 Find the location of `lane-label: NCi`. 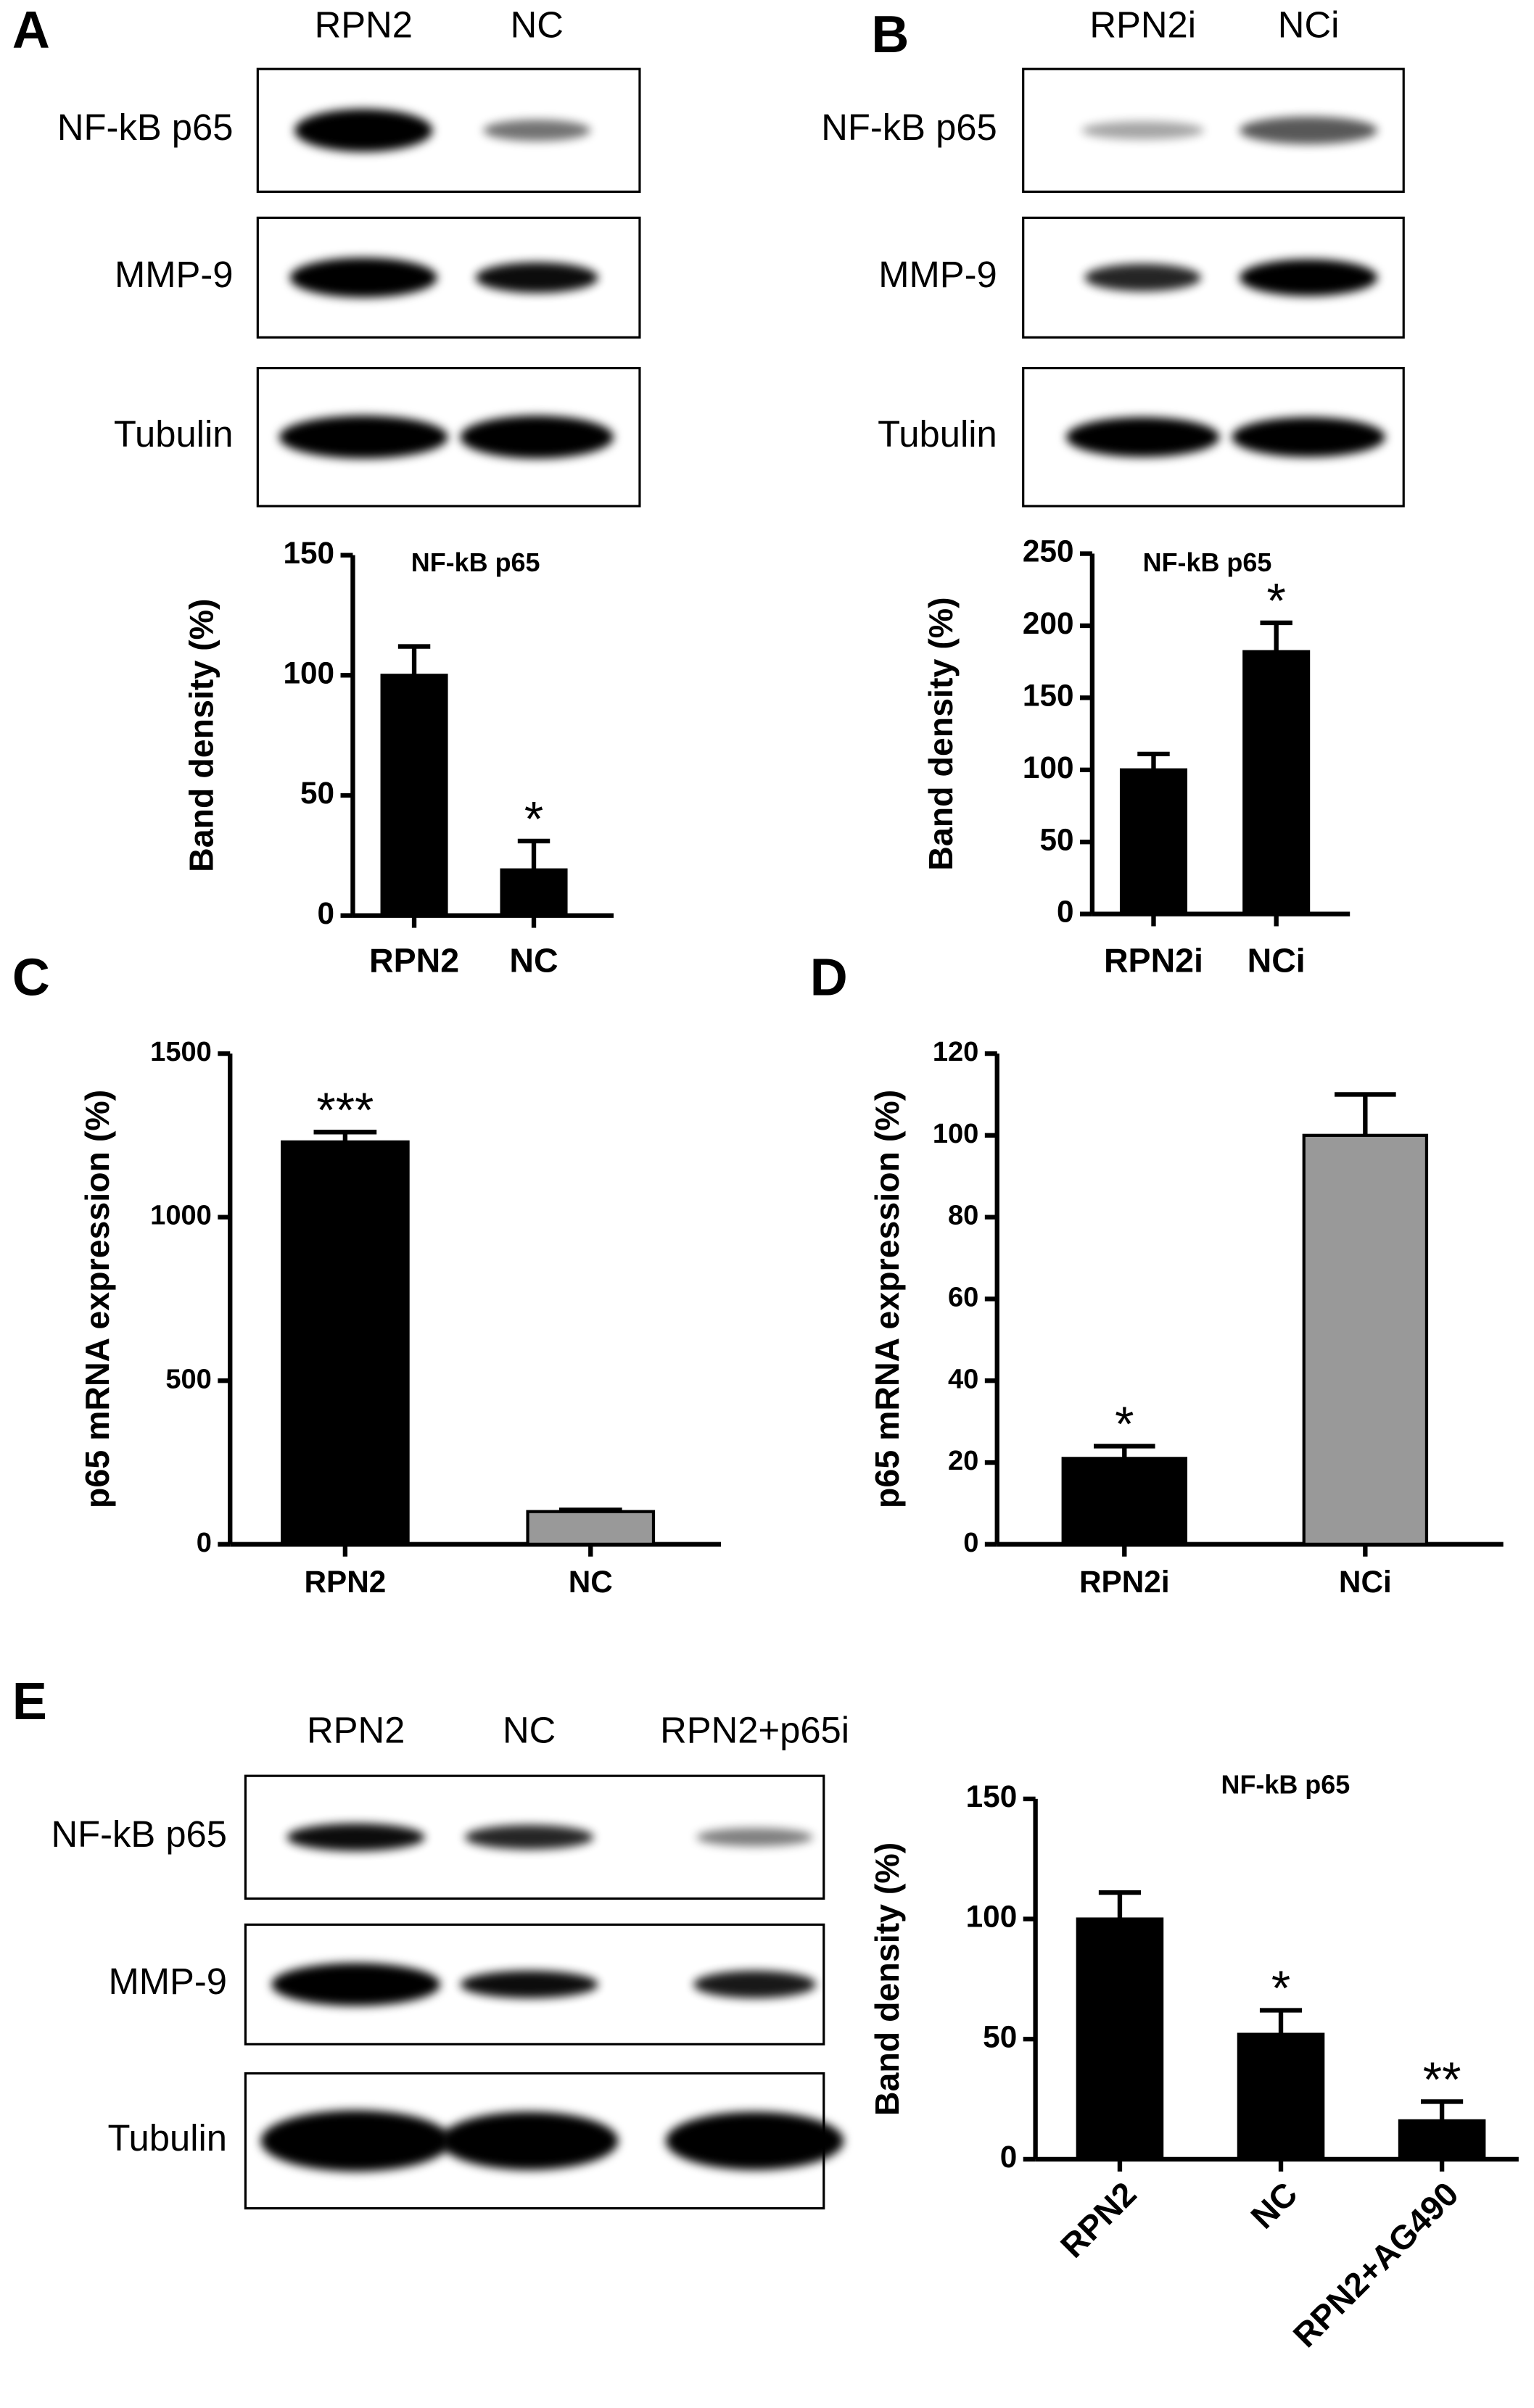

lane-label: NCi is located at coordinates (1309, 24).